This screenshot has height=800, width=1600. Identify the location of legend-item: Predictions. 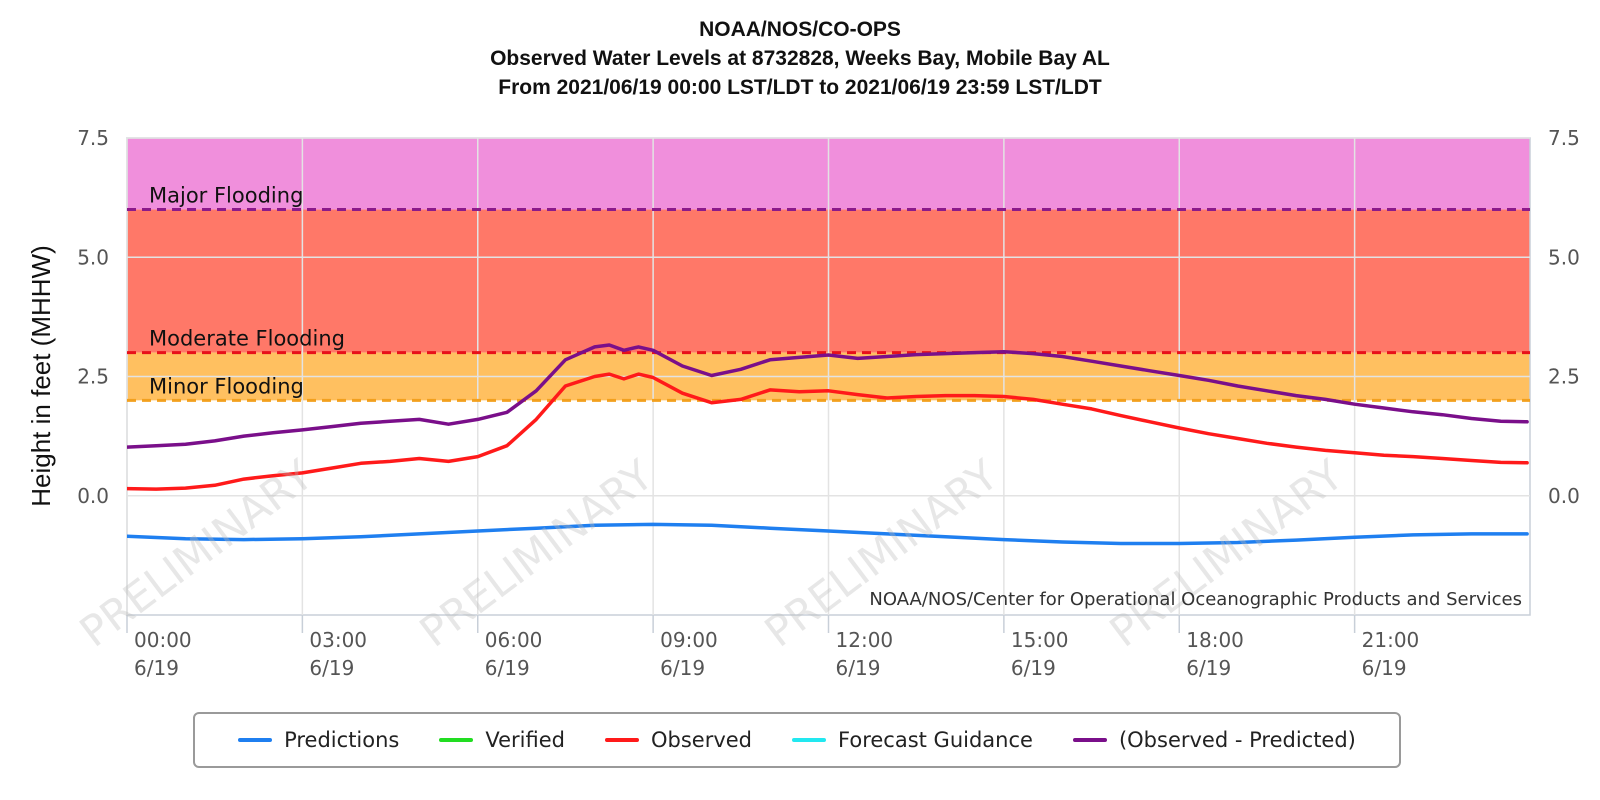
(318, 740).